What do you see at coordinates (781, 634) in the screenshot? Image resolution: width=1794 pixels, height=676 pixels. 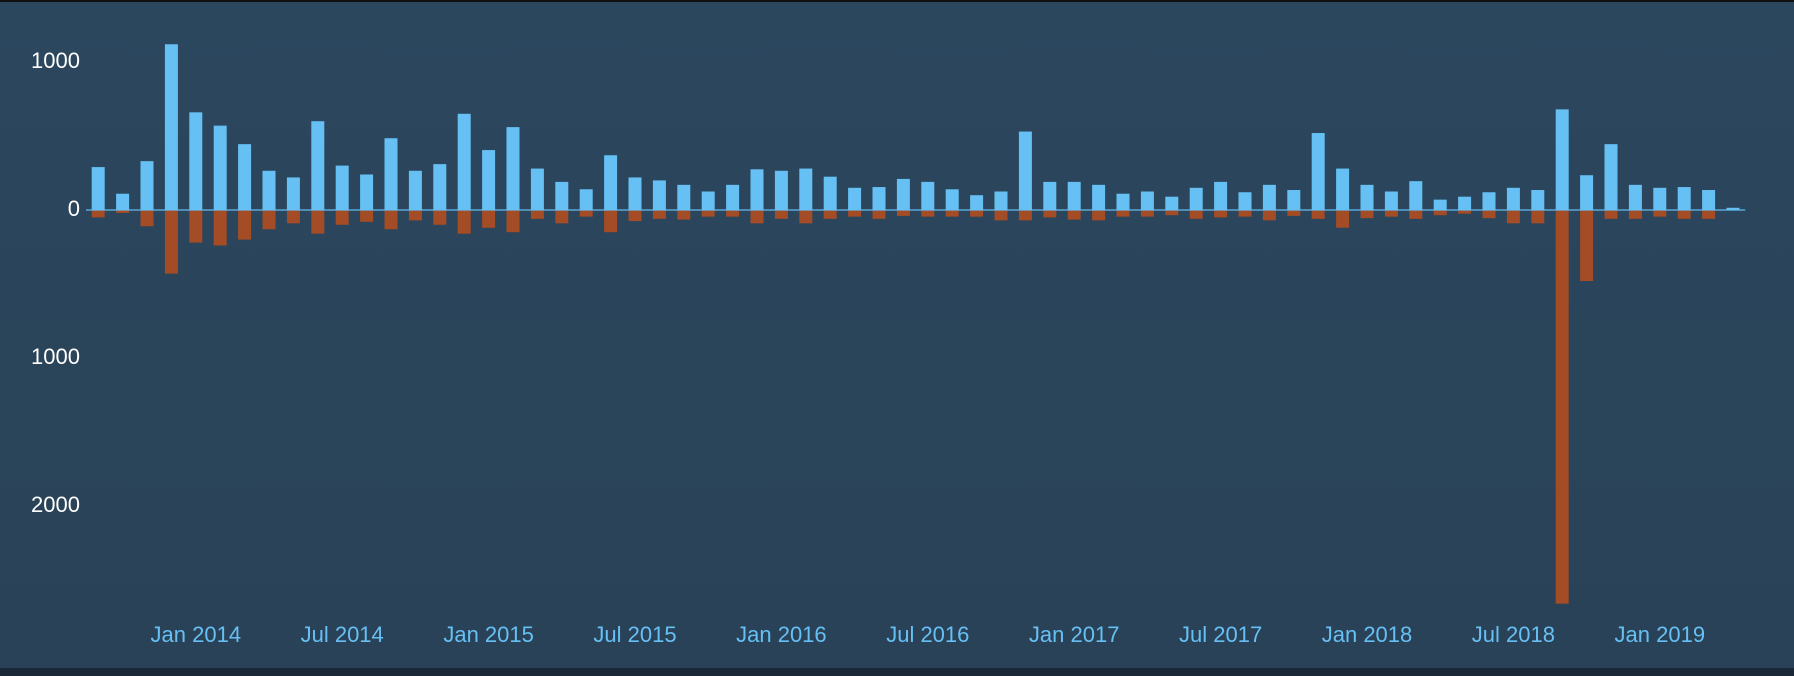 I see `x-tick-label: Jan 2016` at bounding box center [781, 634].